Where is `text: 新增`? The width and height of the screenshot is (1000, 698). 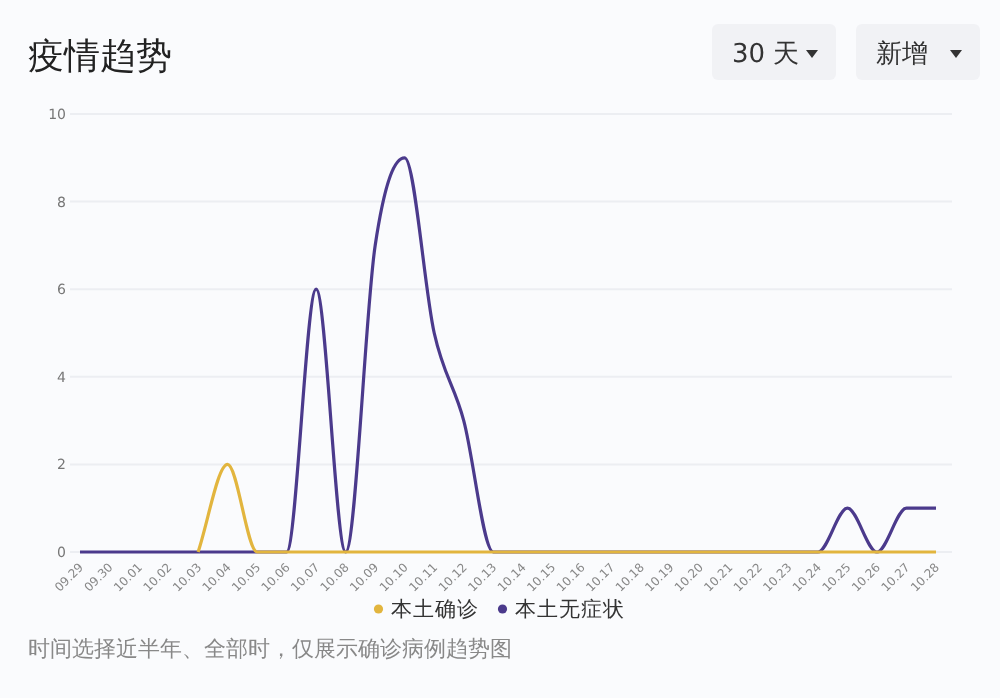
text: 新增 is located at coordinates (902, 55).